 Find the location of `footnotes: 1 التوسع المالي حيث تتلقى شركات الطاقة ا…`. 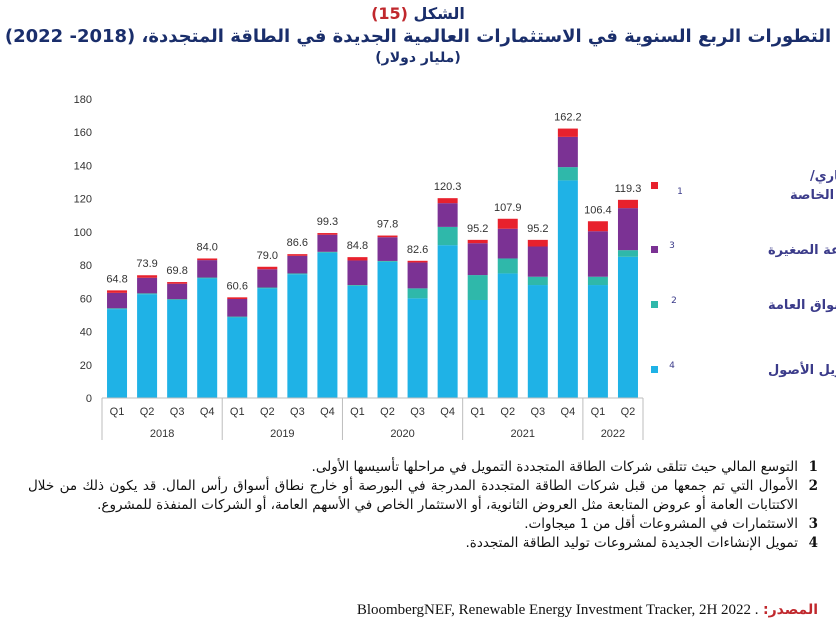

footnotes: 1 التوسع المالي حيث تتلقى شركات الطاقة ا… is located at coordinates (423, 505).